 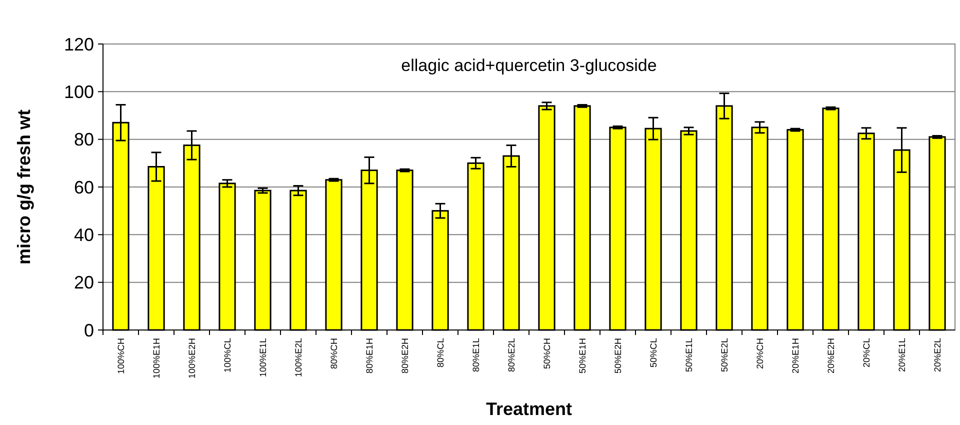 I want to click on x-tick-label: 50%CH, so click(x=547, y=354).